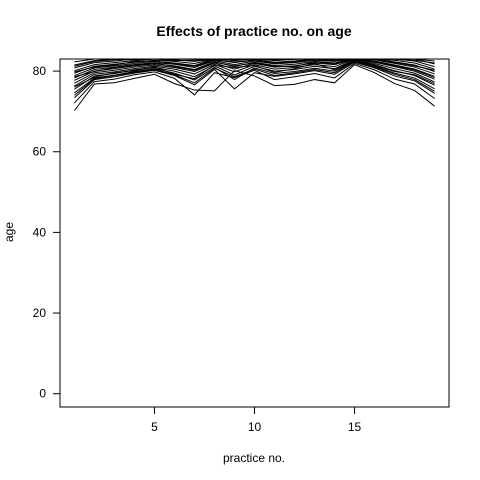 Image resolution: width=480 pixels, height=480 pixels. I want to click on x-axis: 5 10 15, so click(256, 420).